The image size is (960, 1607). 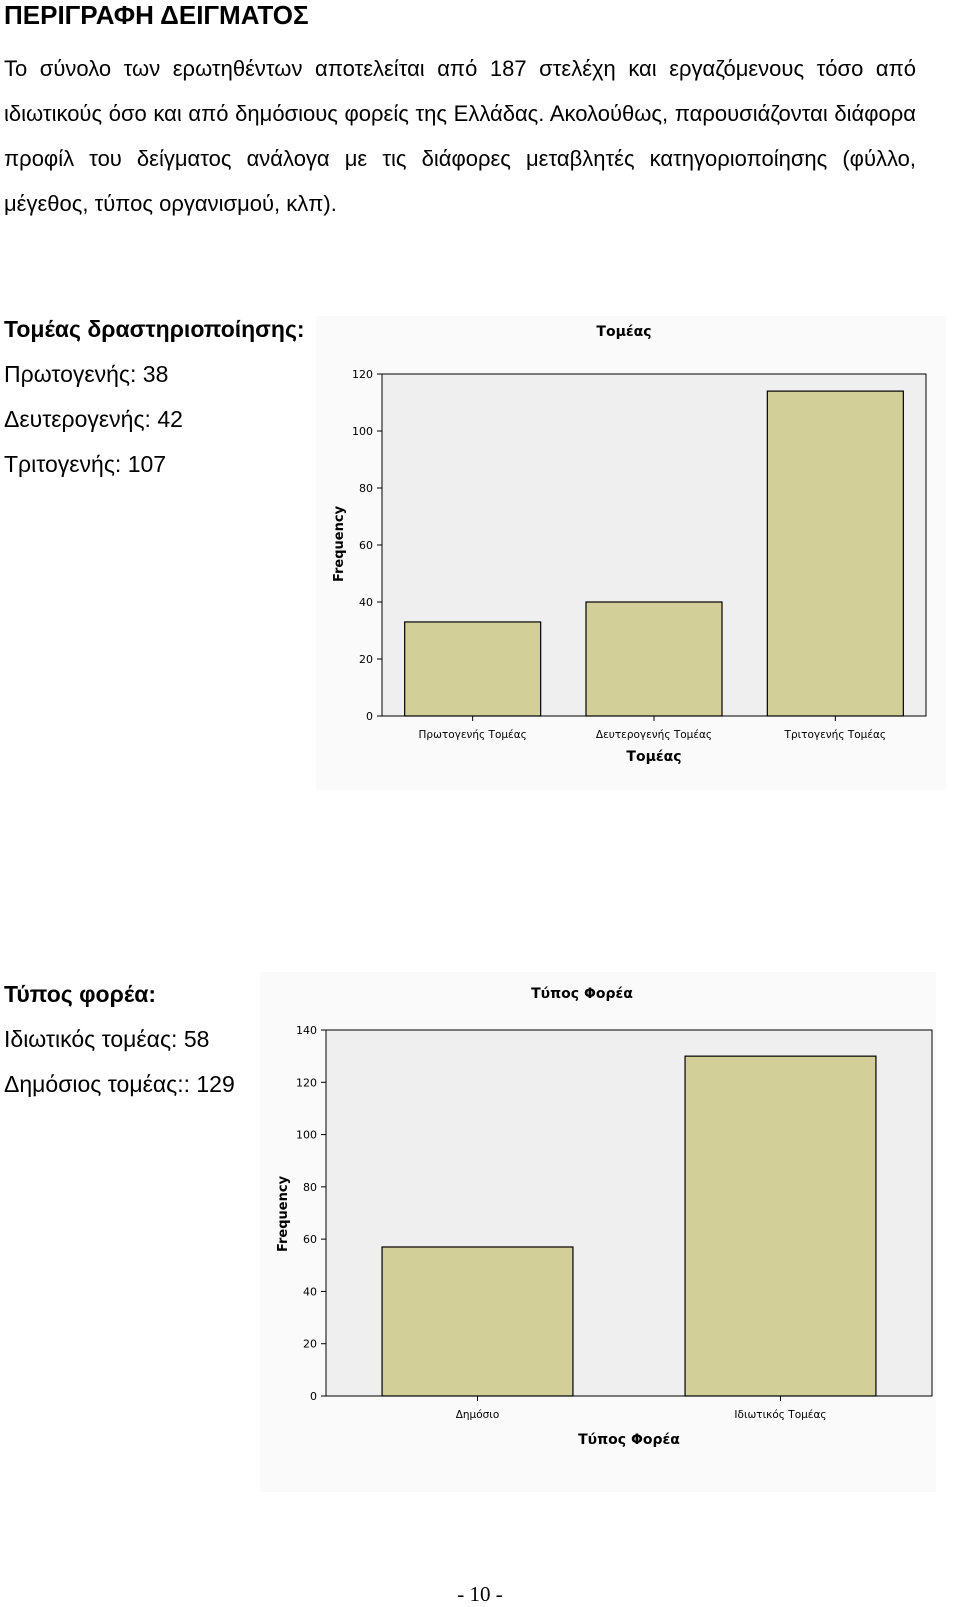 I want to click on x-tick-label: Ιδιωτικός Τομέας, so click(x=780, y=1415).